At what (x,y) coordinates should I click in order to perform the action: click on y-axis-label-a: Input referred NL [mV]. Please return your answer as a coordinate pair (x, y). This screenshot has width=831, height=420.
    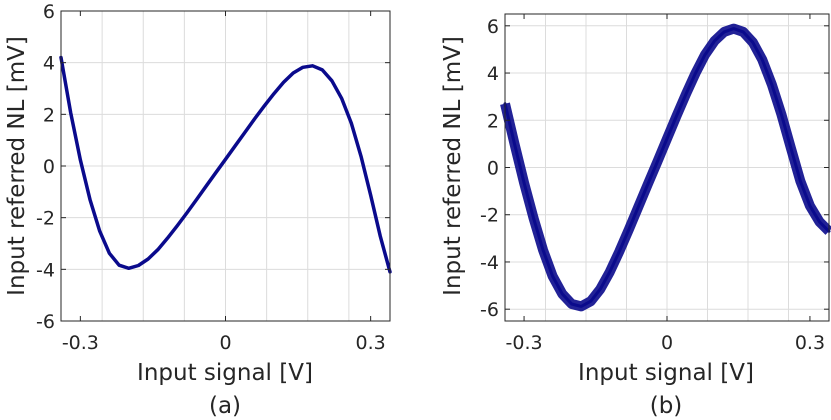
    Looking at the image, I should click on (17, 166).